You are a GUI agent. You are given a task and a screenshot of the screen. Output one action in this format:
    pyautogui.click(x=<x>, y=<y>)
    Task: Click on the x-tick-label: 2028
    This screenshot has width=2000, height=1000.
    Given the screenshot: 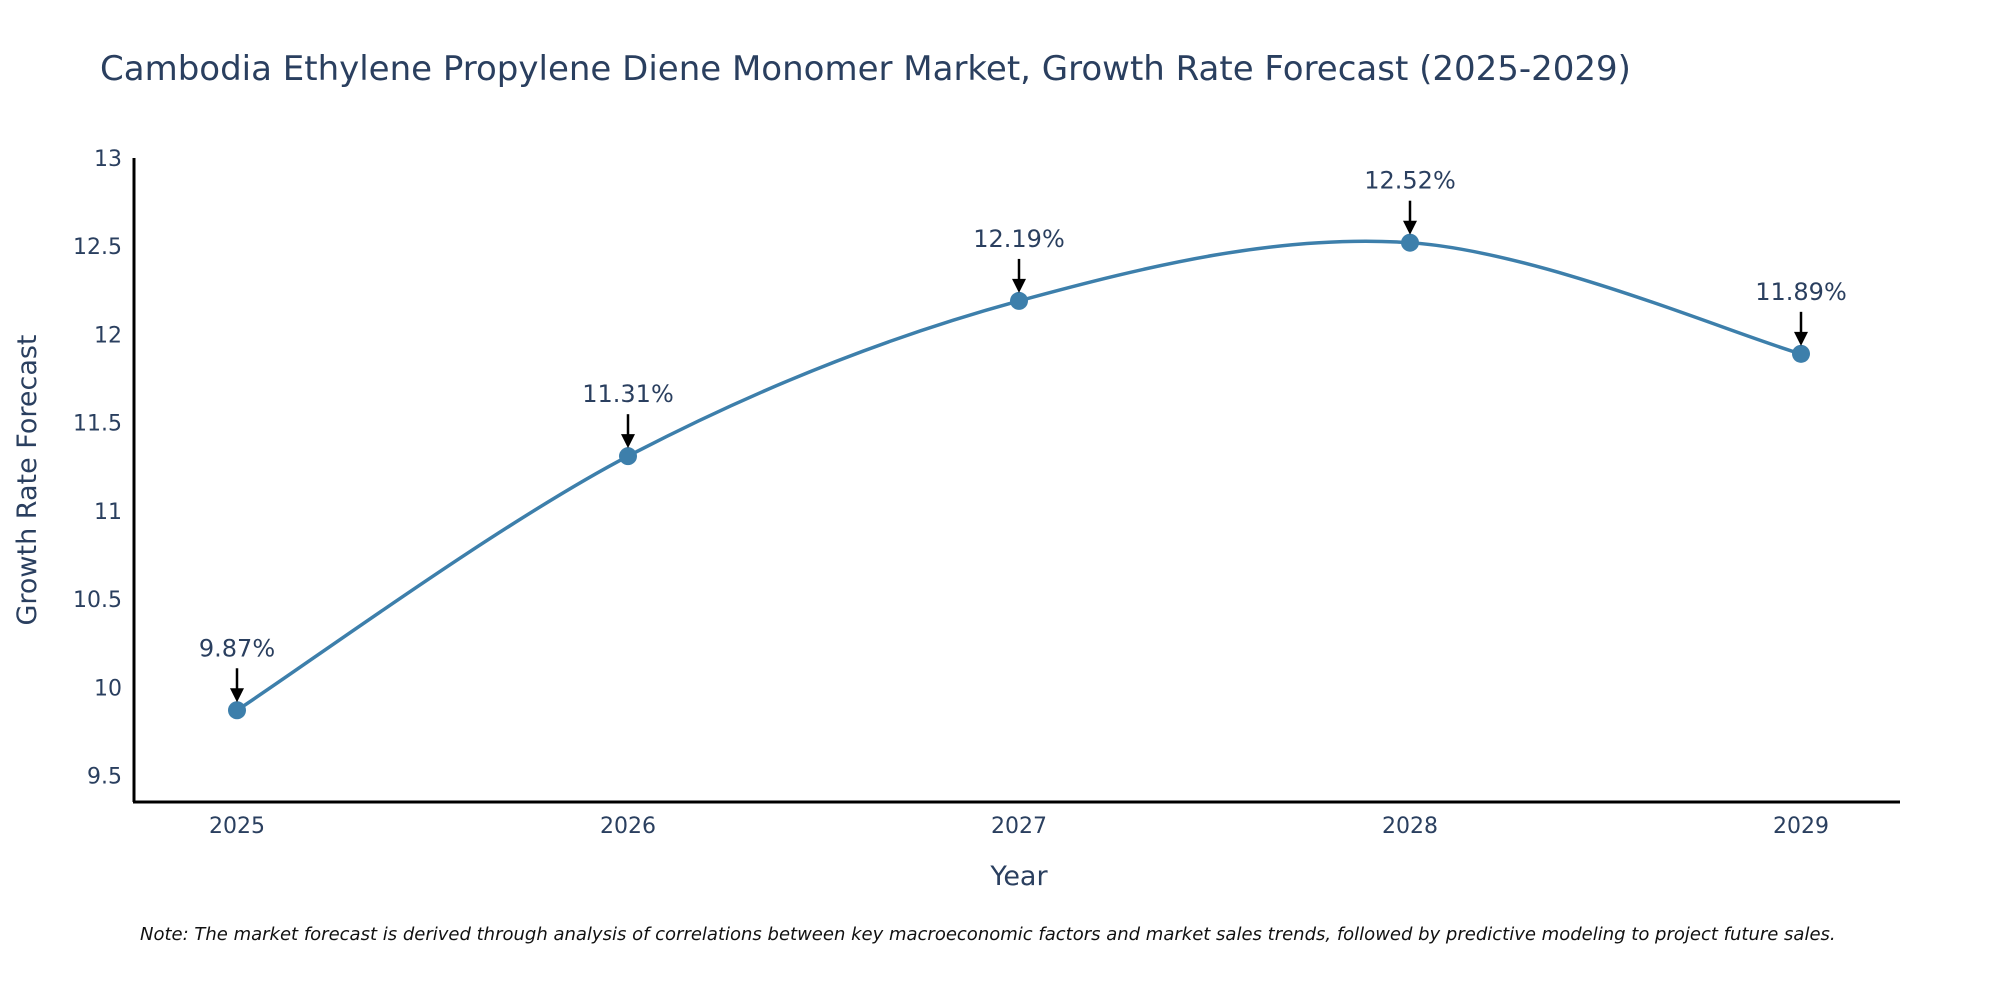 What is the action you would take?
    pyautogui.click(x=1410, y=826)
    